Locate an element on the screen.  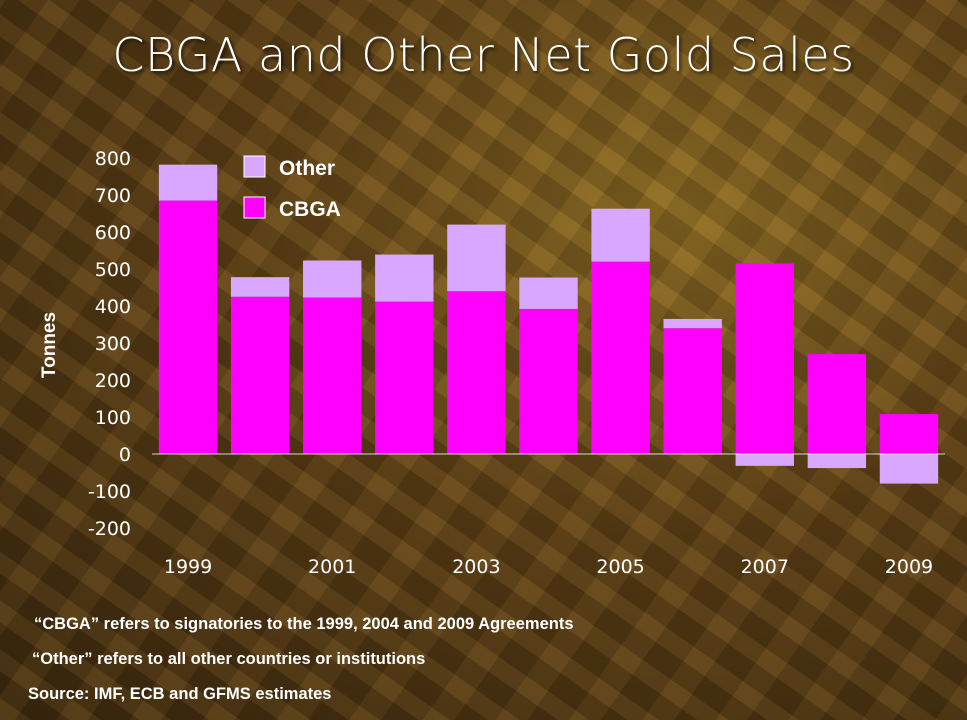
y-axis-ticks: 800 700 600 500 400 300 200 100 0 -100 -200 is located at coordinates (109, 344).